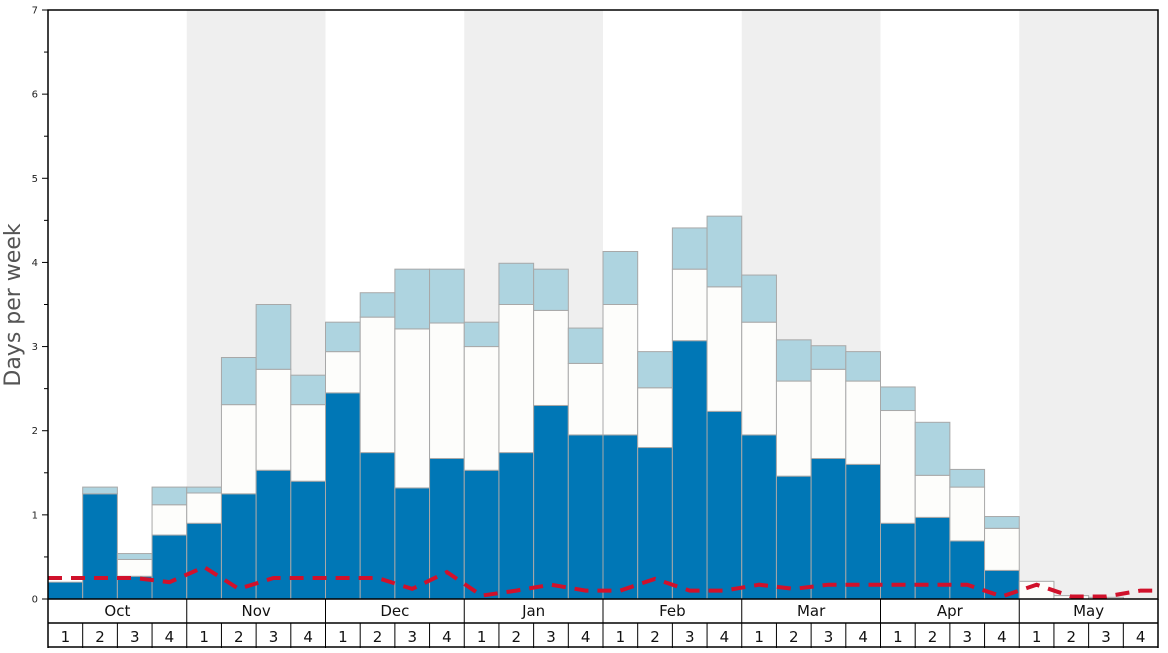 This screenshot has width=1168, height=653. What do you see at coordinates (35, 11) in the screenshot?
I see `y-tick-label: 7` at bounding box center [35, 11].